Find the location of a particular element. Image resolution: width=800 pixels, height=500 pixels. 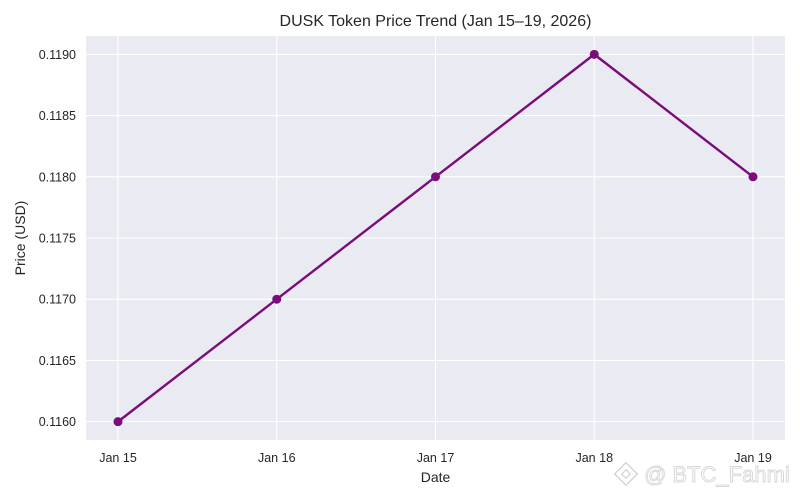

binance-logo-icon is located at coordinates (626, 474).